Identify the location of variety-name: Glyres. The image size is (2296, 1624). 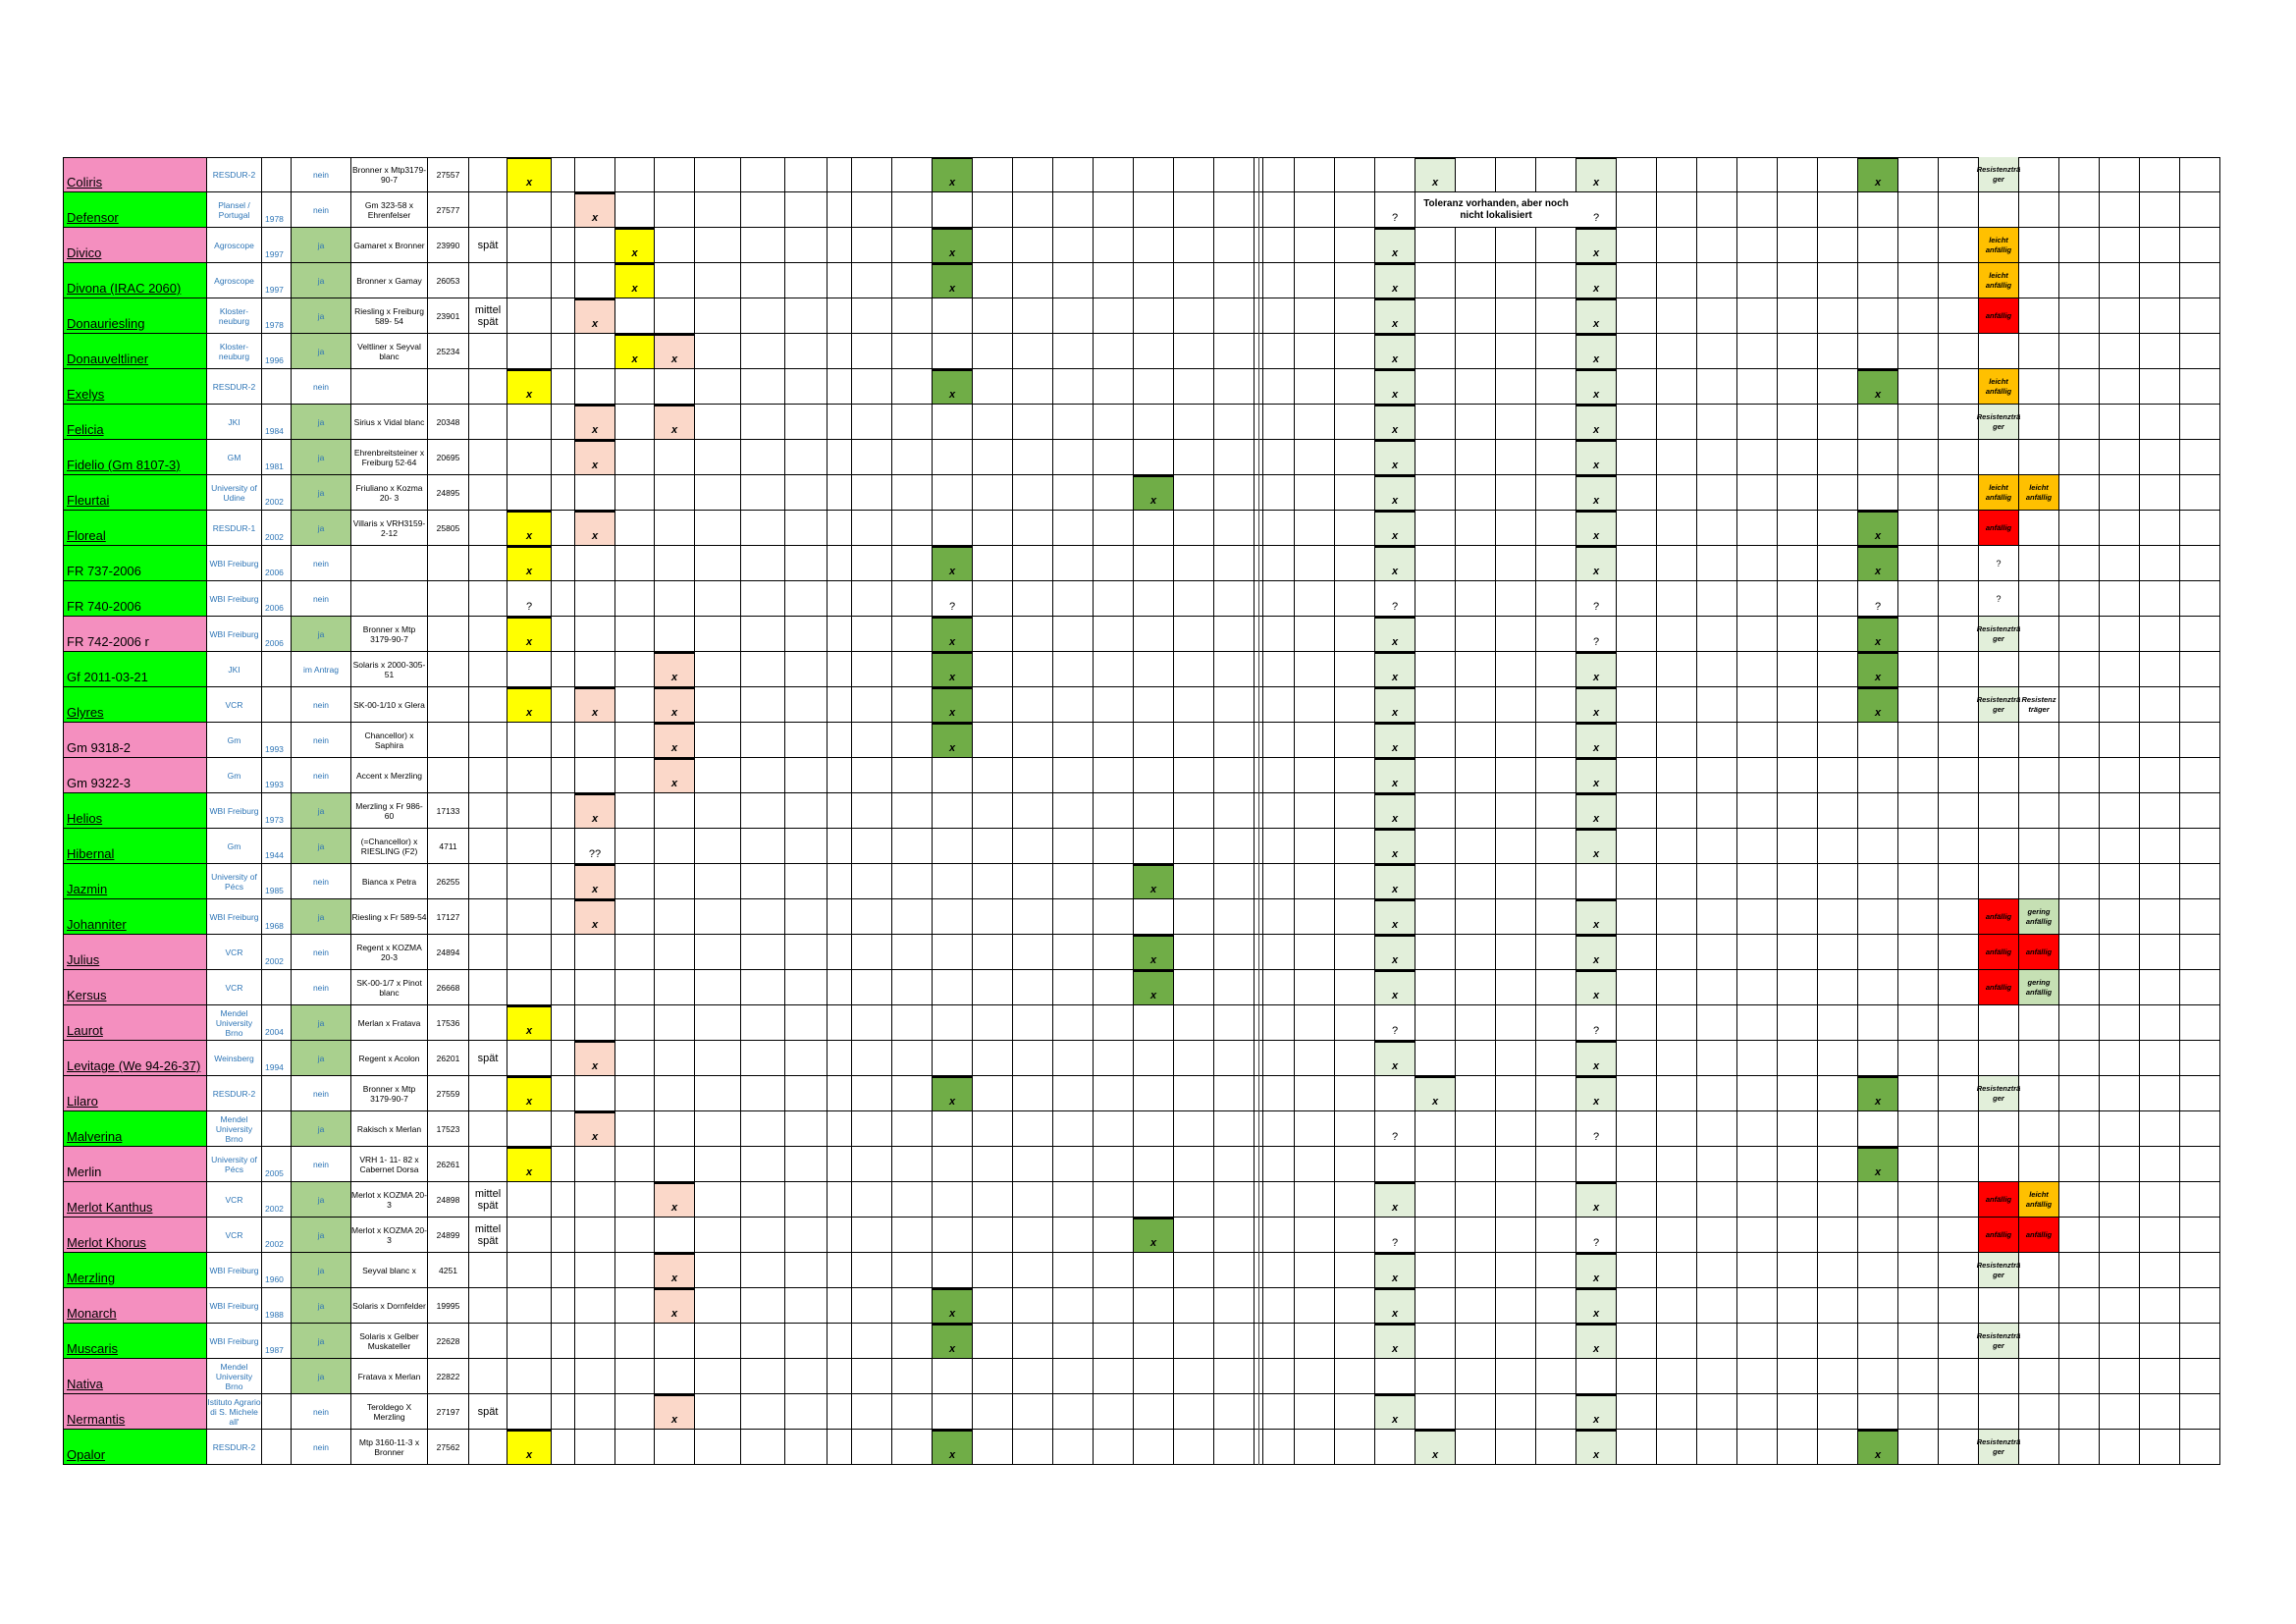
(135, 705).